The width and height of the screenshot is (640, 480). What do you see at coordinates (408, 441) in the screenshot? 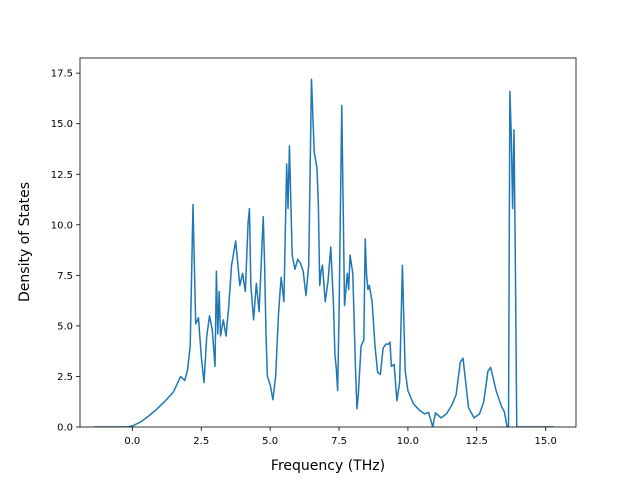
I see `x-tick-label: 10.0` at bounding box center [408, 441].